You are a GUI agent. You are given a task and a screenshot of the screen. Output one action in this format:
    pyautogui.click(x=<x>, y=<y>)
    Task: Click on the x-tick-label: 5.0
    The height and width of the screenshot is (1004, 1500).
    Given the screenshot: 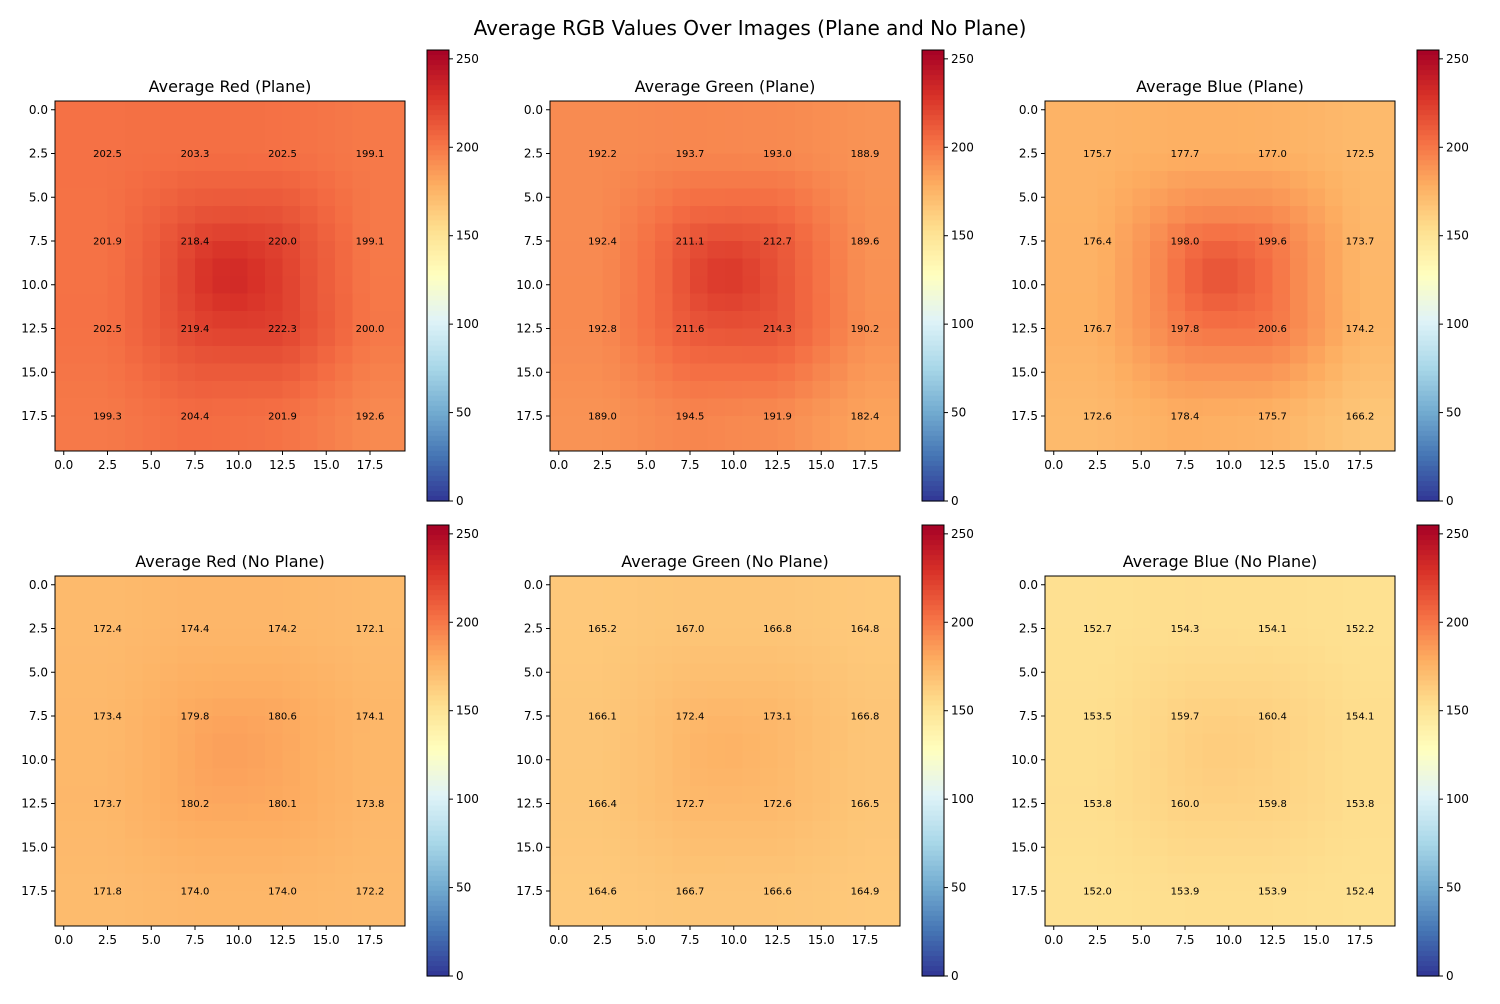 What is the action you would take?
    pyautogui.click(x=151, y=940)
    